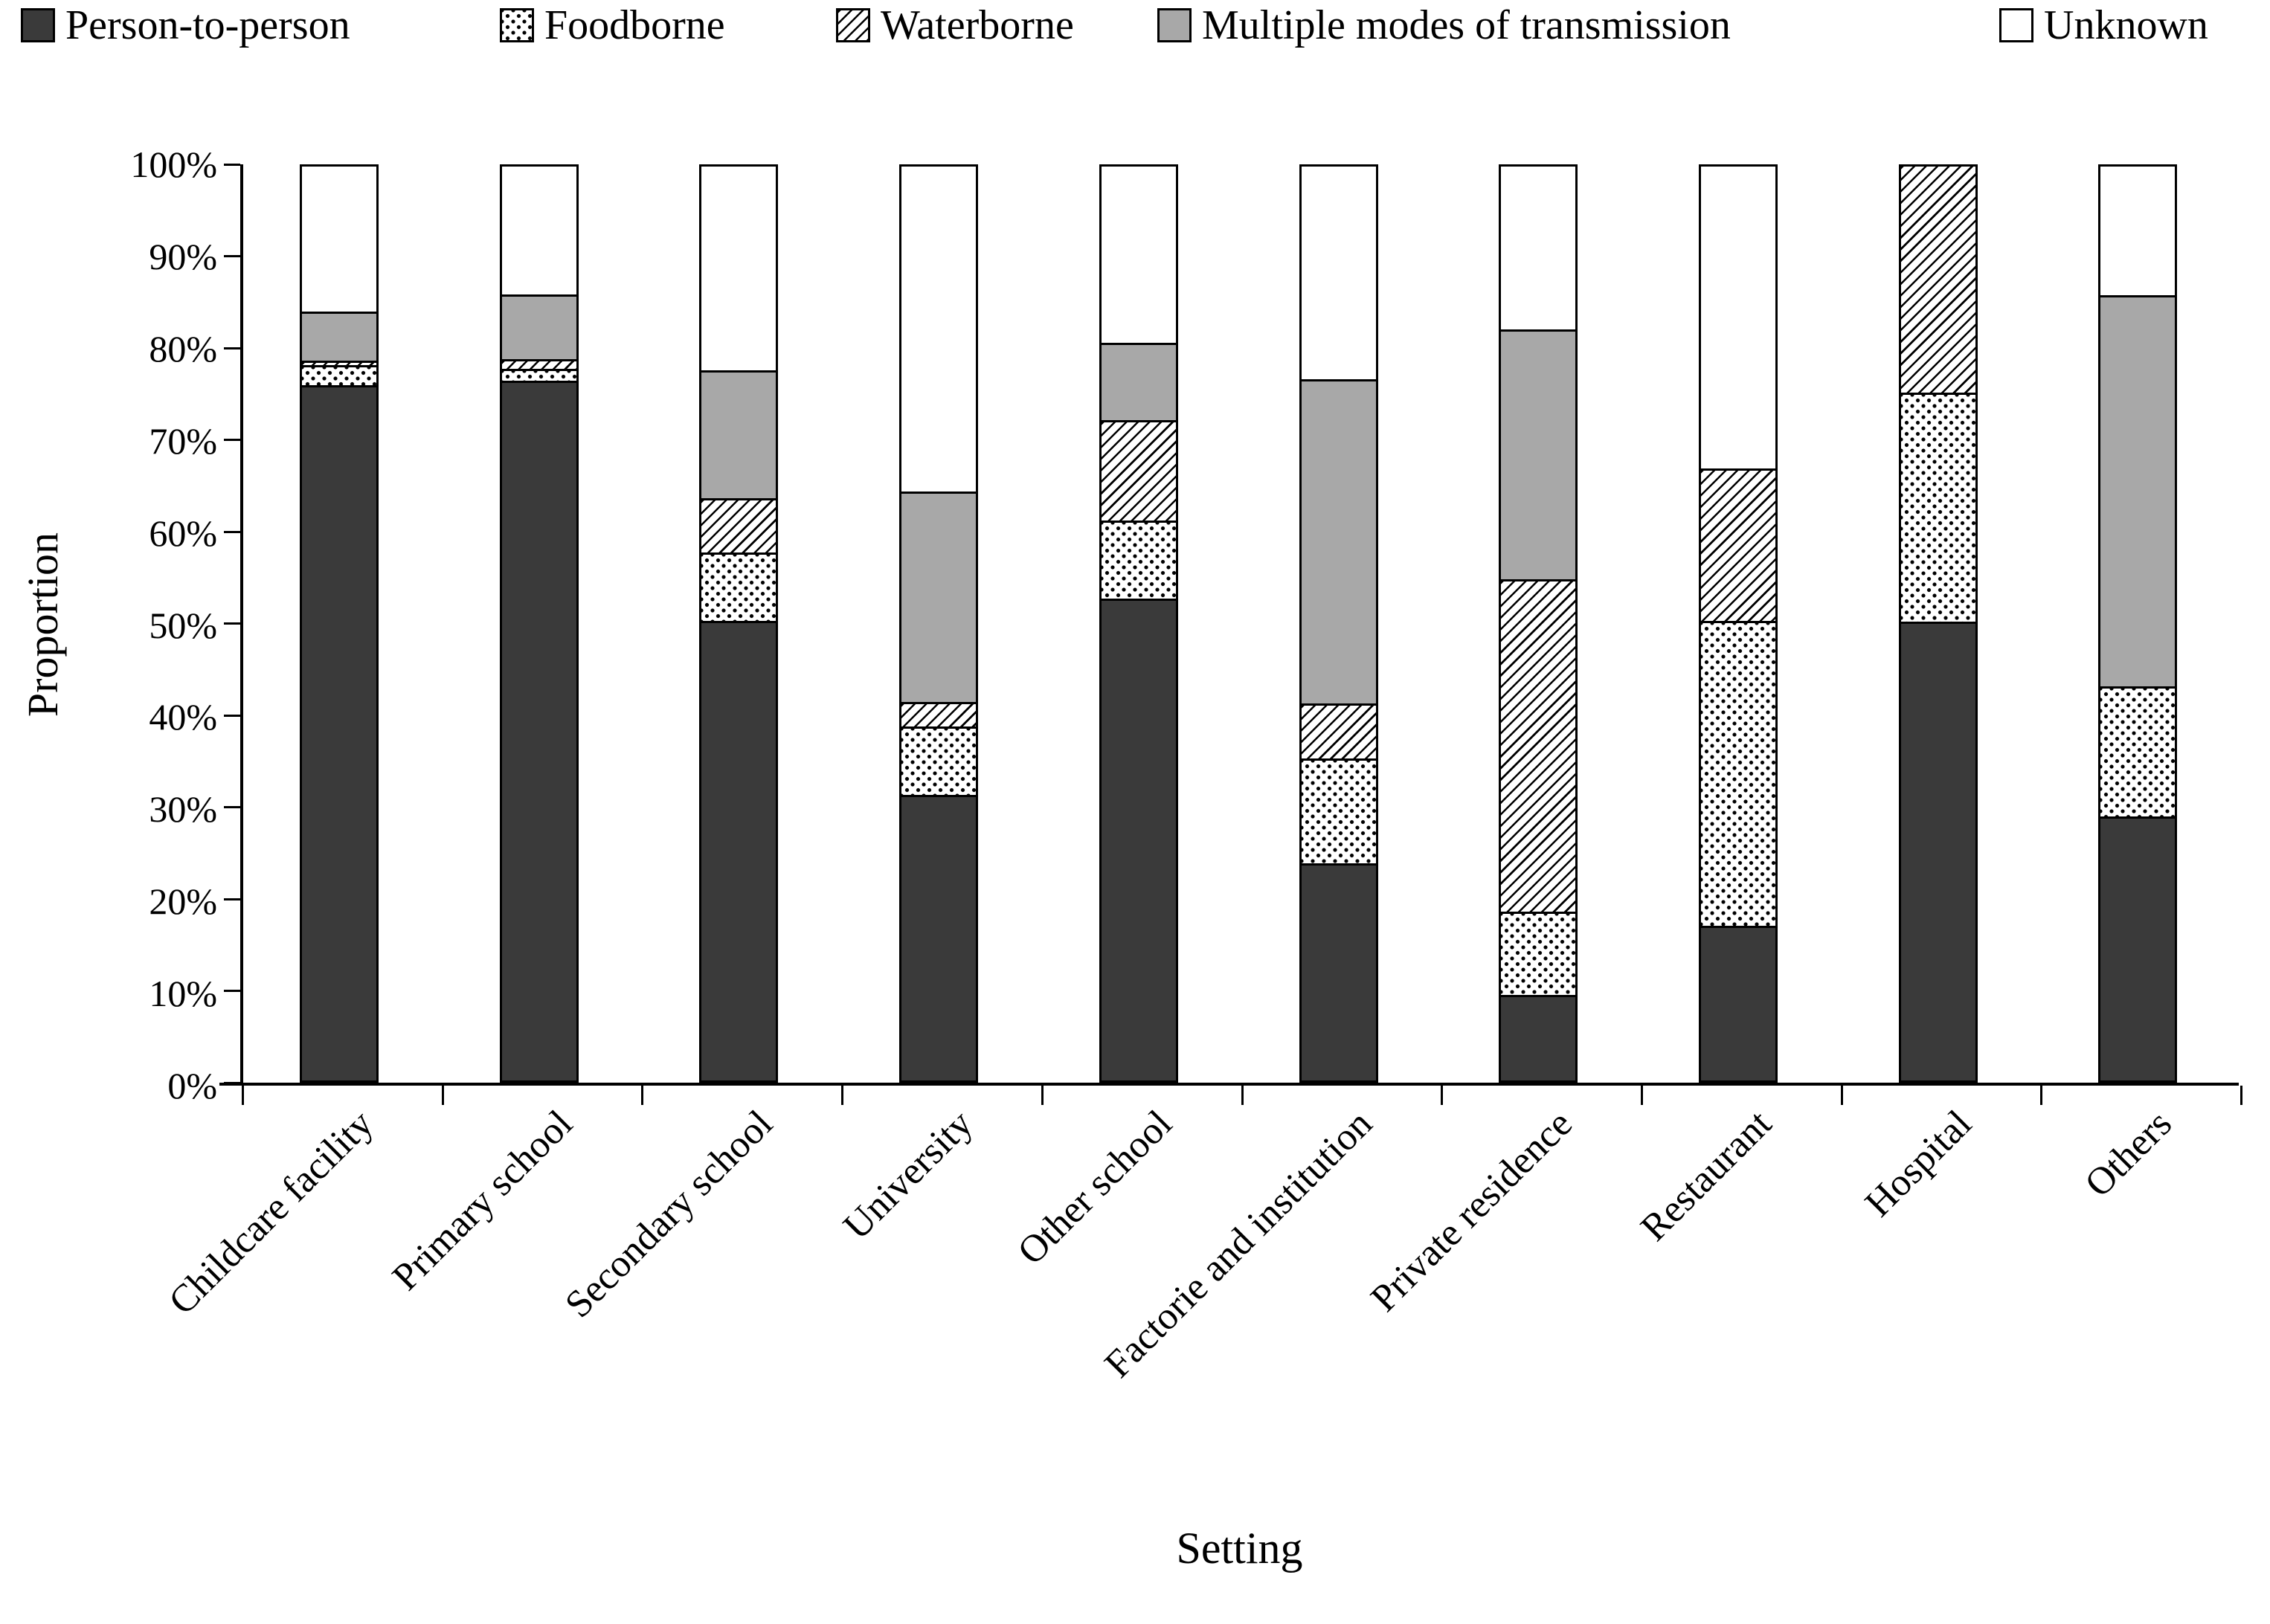 This screenshot has height=1624, width=2270. I want to click on legend-item-foodborne: Foodborne, so click(612, 25).